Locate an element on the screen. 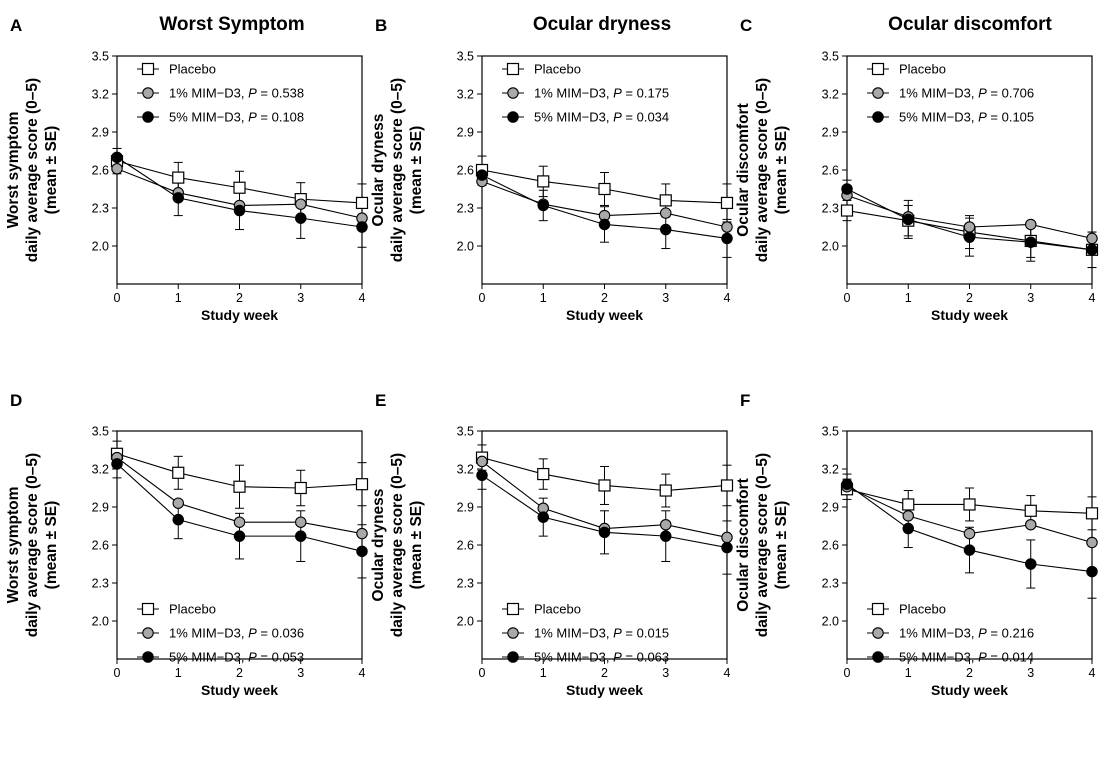 Image resolution: width=1108 pixels, height=762 pixels. legend-p-value: = 0.053 is located at coordinates (280, 657).